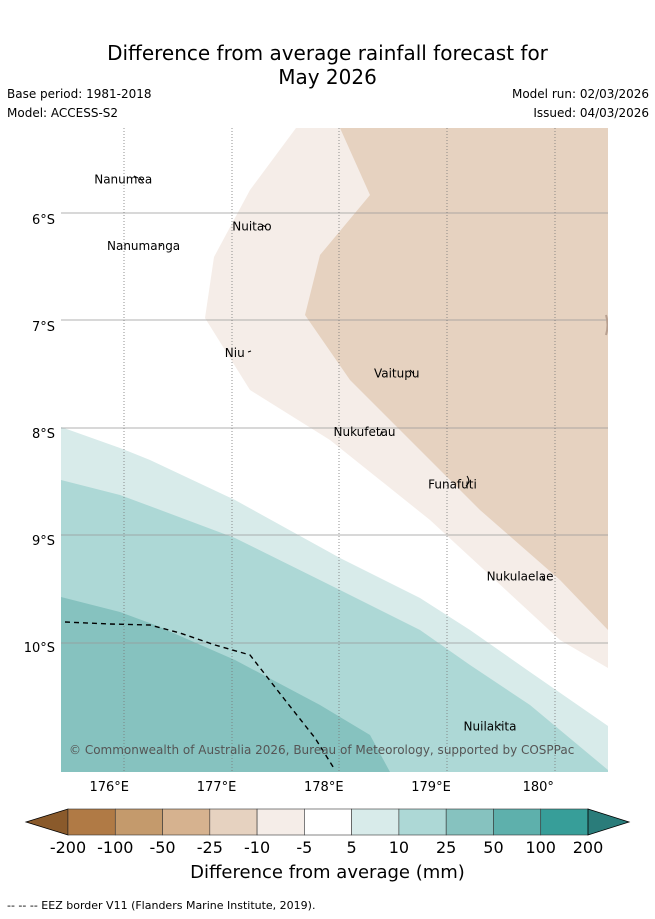 This screenshot has height=919, width=655. What do you see at coordinates (251, 227) in the screenshot?
I see `place-label: Nuitao` at bounding box center [251, 227].